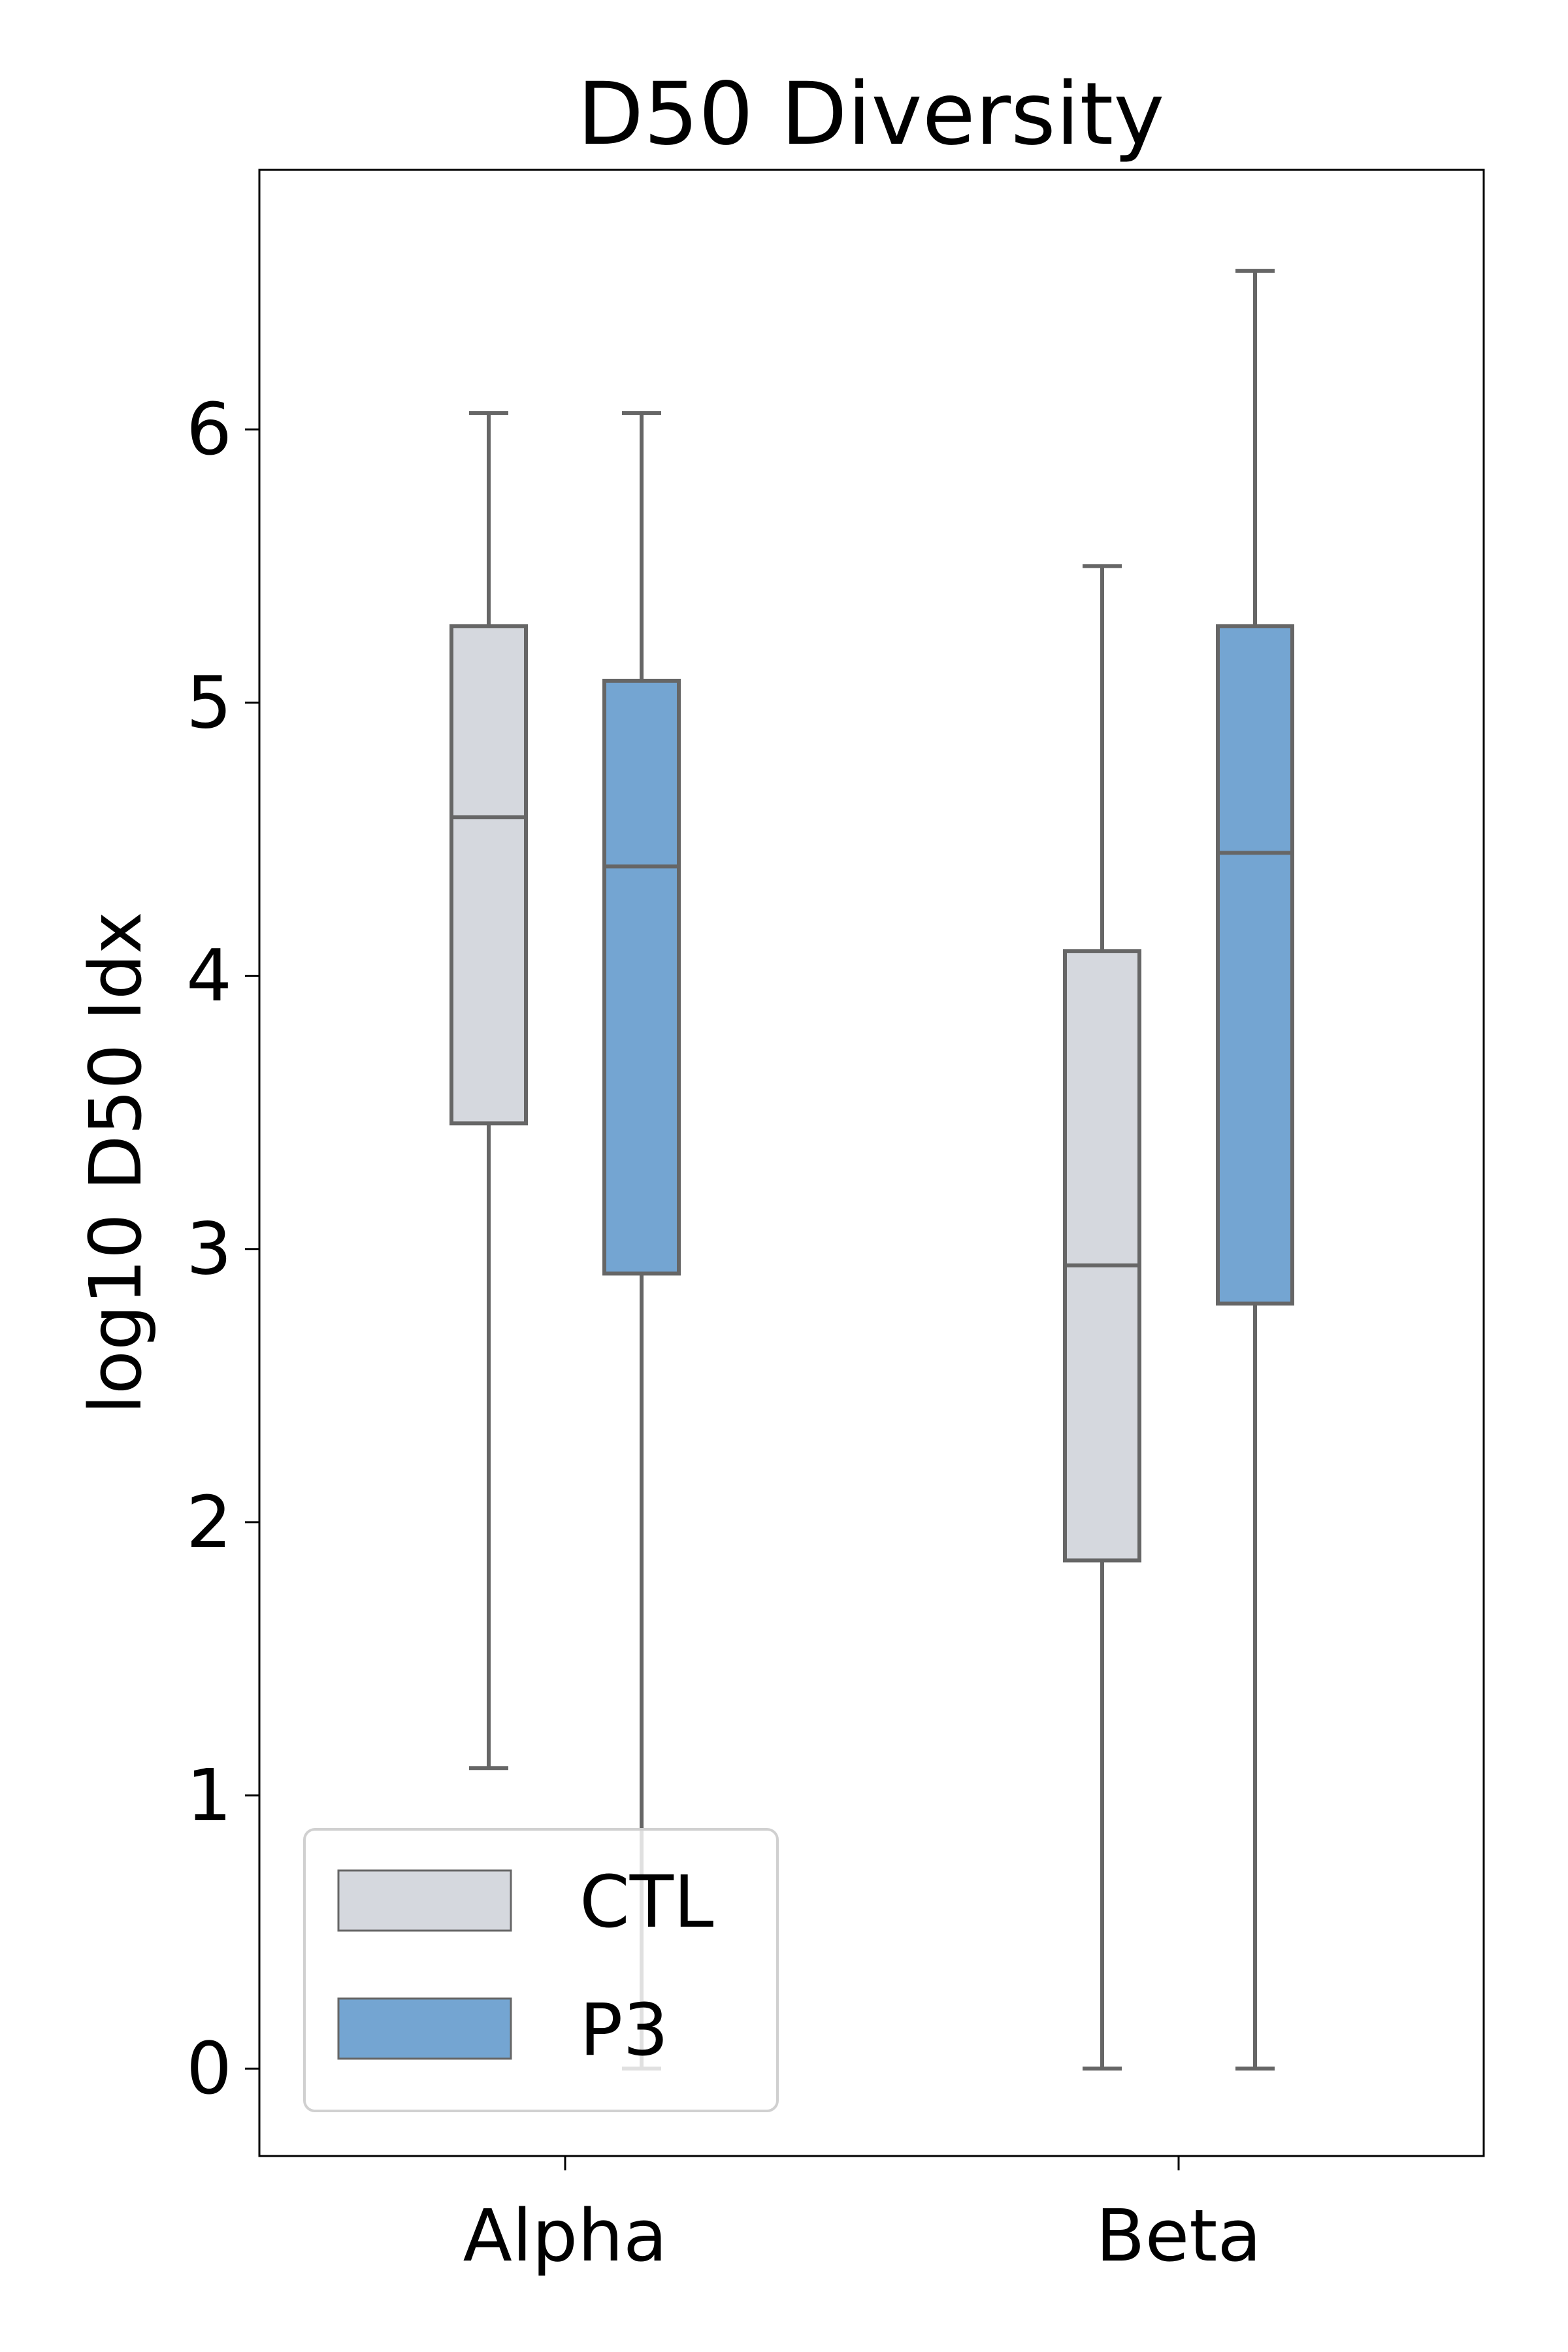  What do you see at coordinates (209, 1795) in the screenshot?
I see `y-tick-label: 1` at bounding box center [209, 1795].